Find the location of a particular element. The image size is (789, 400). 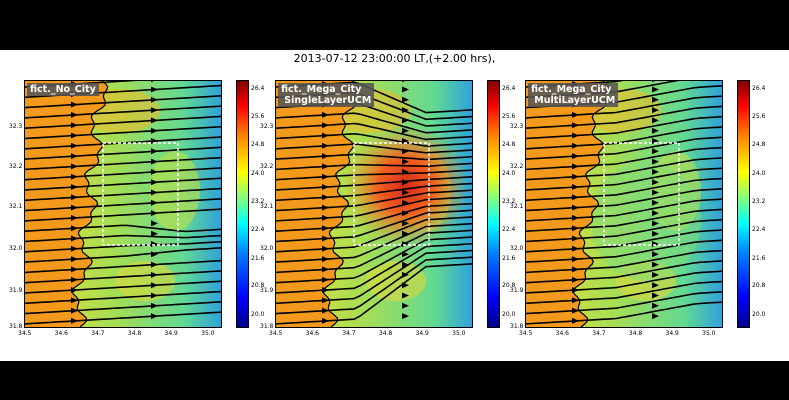

colorbar-tick-label: 26.4 is located at coordinates (509, 88).